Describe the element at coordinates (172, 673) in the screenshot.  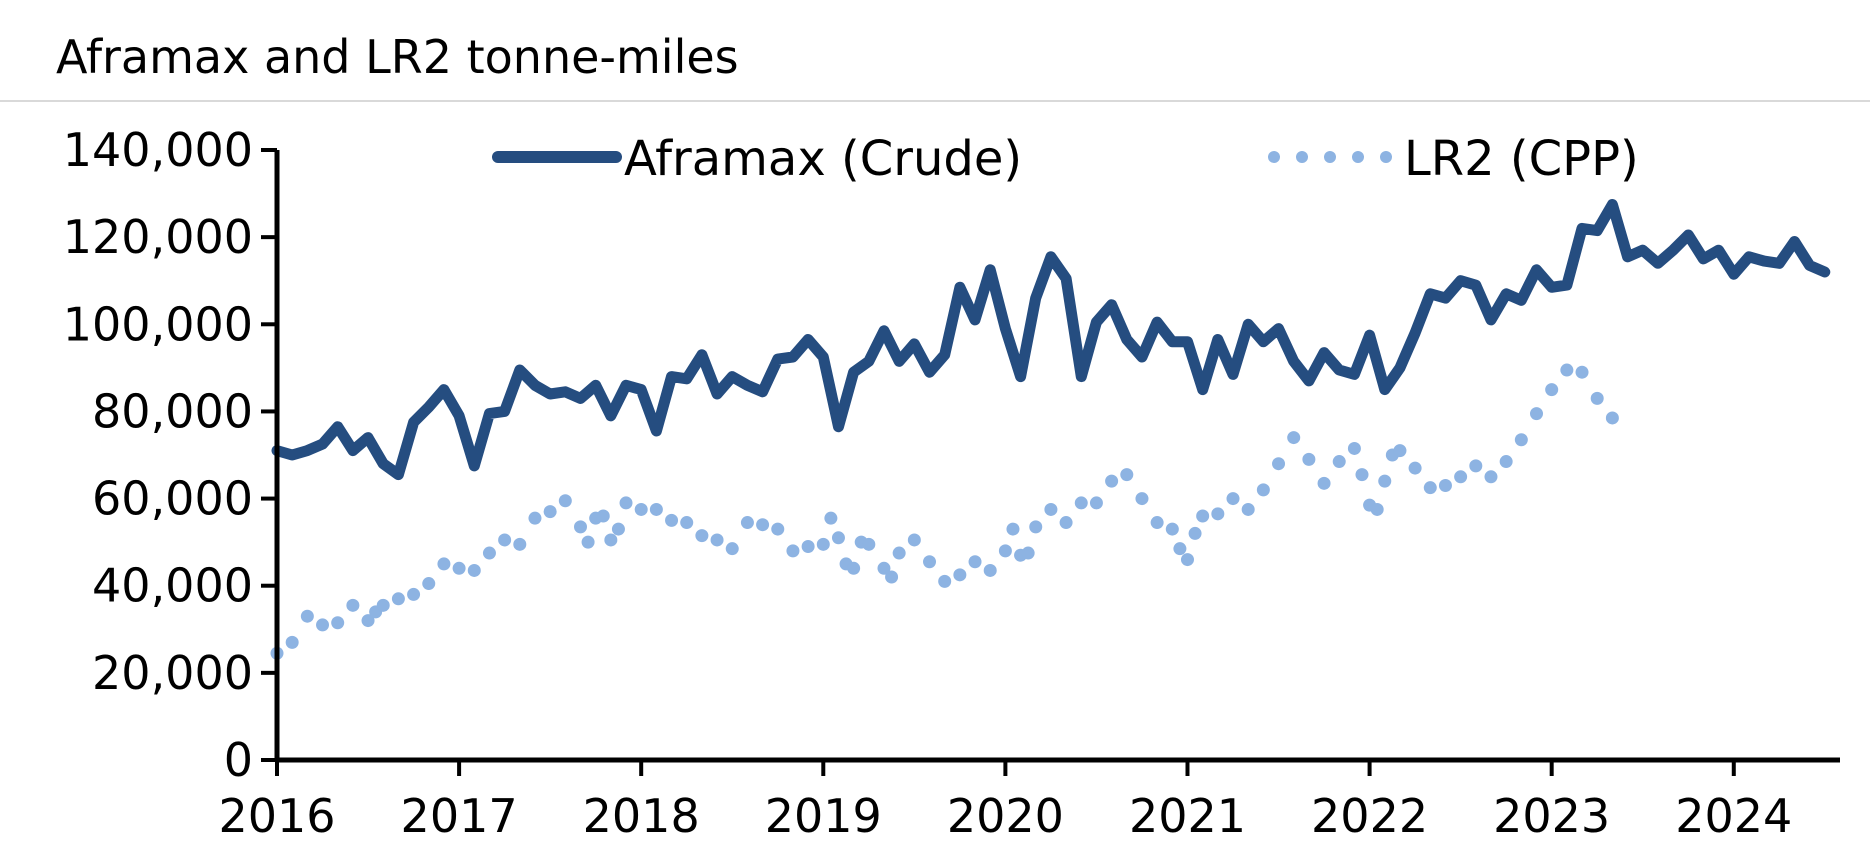
I see `y-tick-label: 20,000` at that location.